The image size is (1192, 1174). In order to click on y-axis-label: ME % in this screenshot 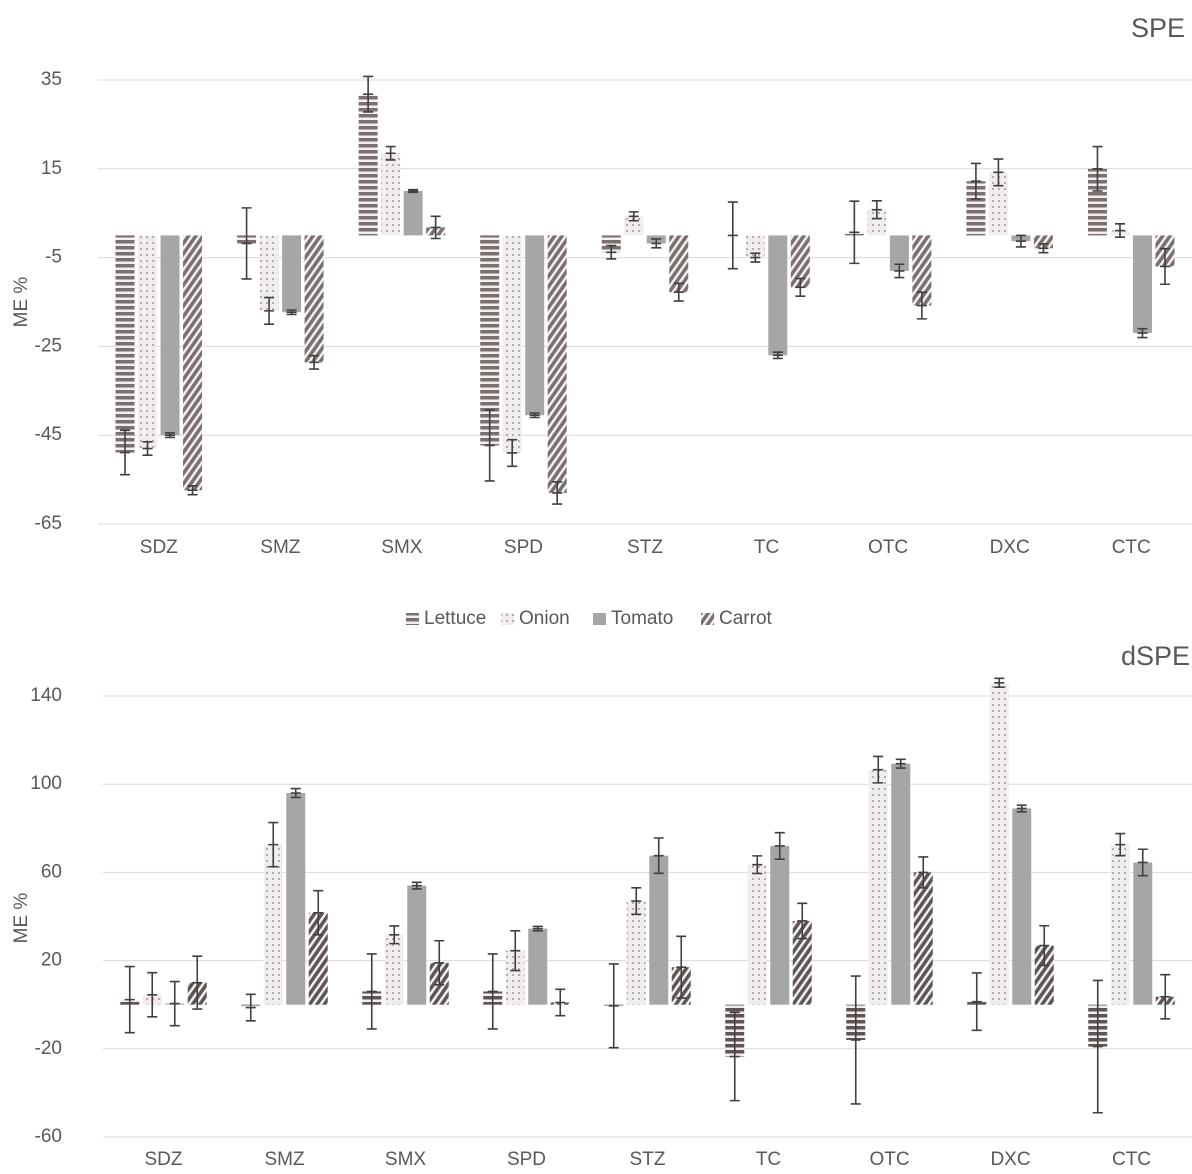, I will do `click(21, 918)`.